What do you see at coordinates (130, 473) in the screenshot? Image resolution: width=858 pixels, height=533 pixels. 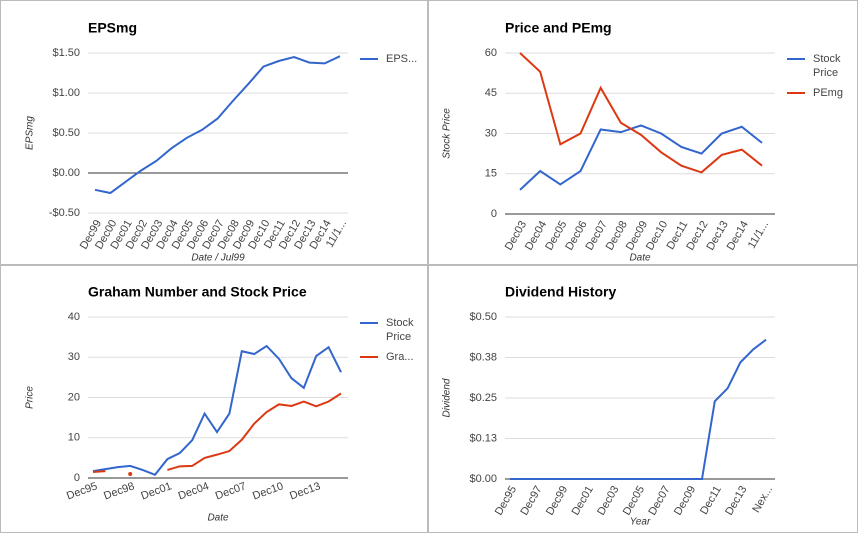 I see `data-point` at bounding box center [130, 473].